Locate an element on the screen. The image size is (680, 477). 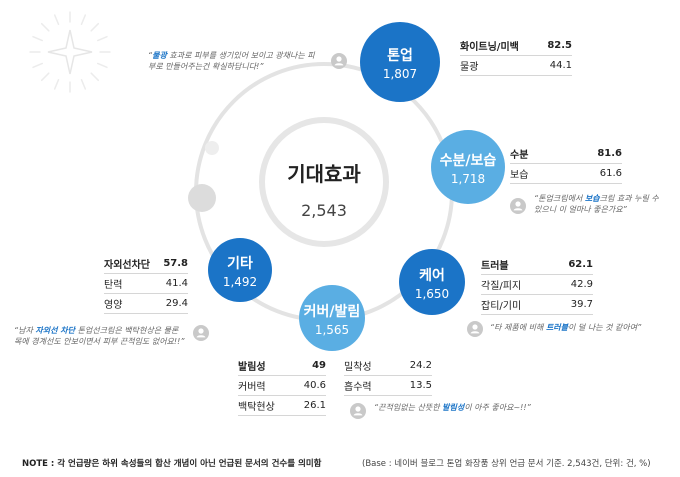
attribute-label: 자외선차단 is located at coordinates (127, 265).